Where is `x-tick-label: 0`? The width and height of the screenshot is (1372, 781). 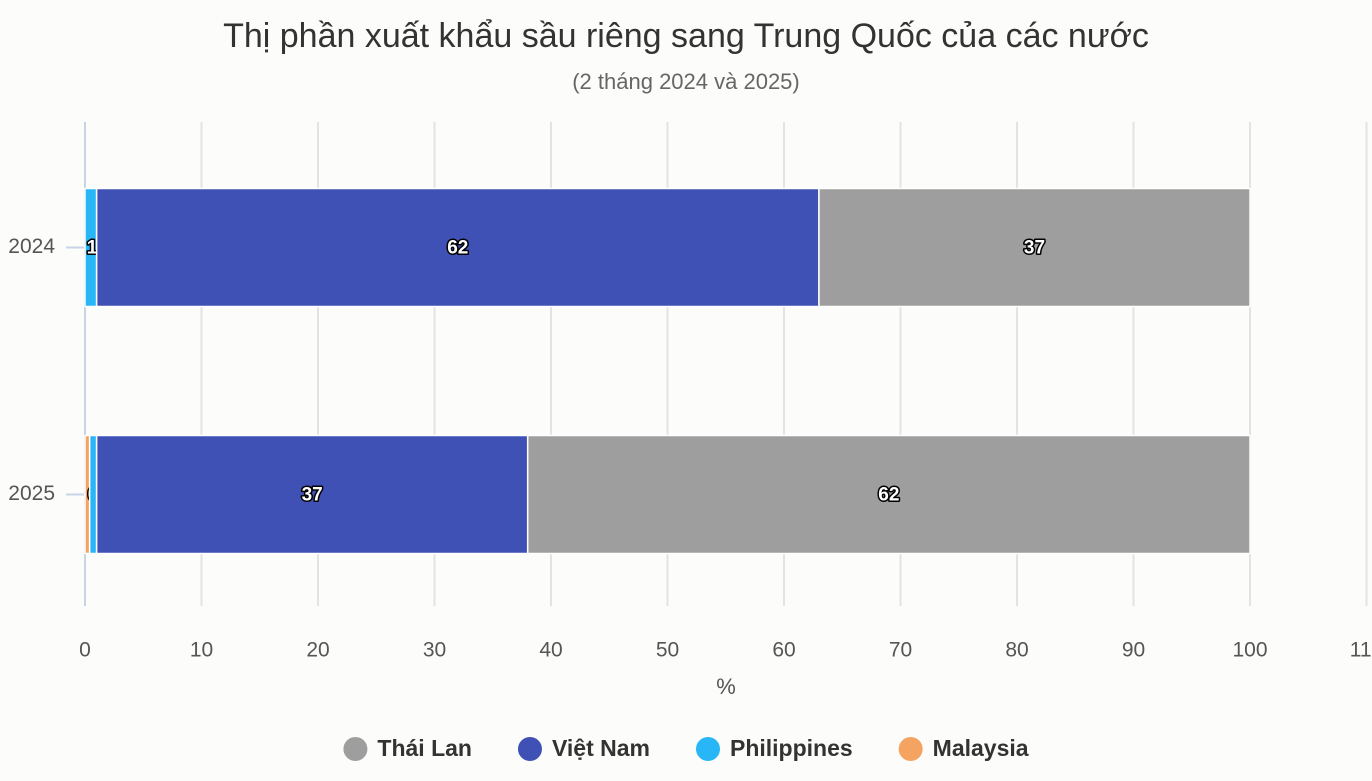 x-tick-label: 0 is located at coordinates (85, 650).